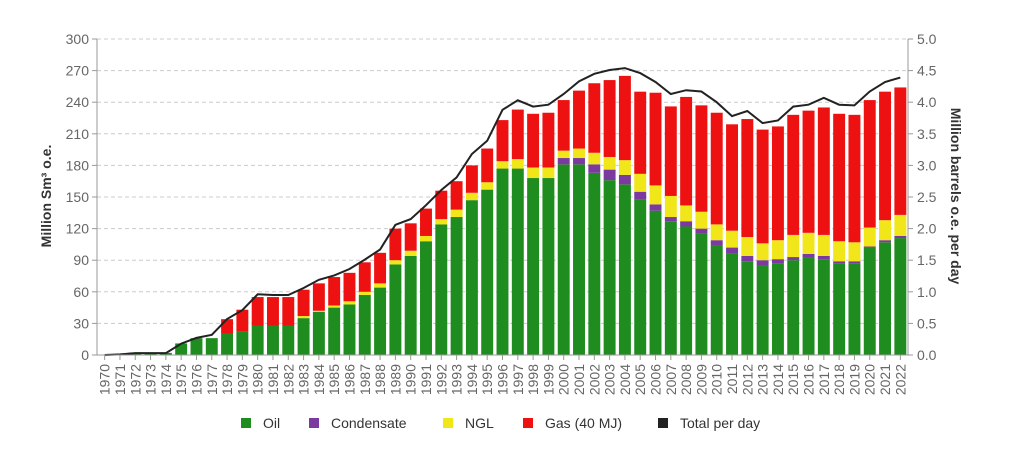  I want to click on x-tick-label-2005: 2005, so click(640, 379).